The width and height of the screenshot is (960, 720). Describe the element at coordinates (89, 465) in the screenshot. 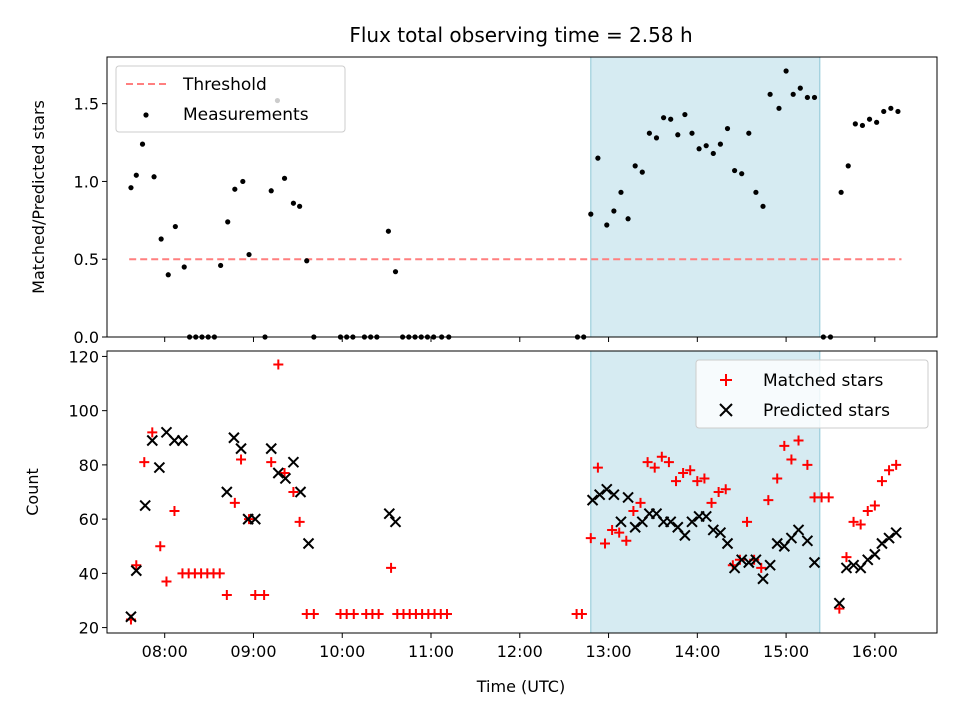

I see `y-tick-label: 80` at that location.